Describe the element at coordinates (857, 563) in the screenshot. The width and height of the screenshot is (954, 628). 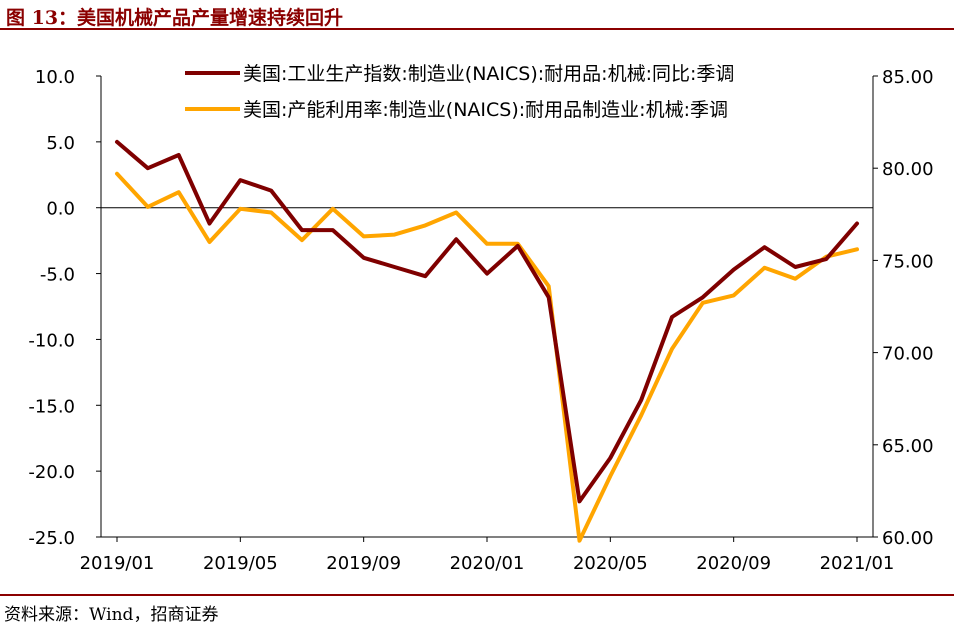
I see `x-tick-label: 2021/01` at that location.